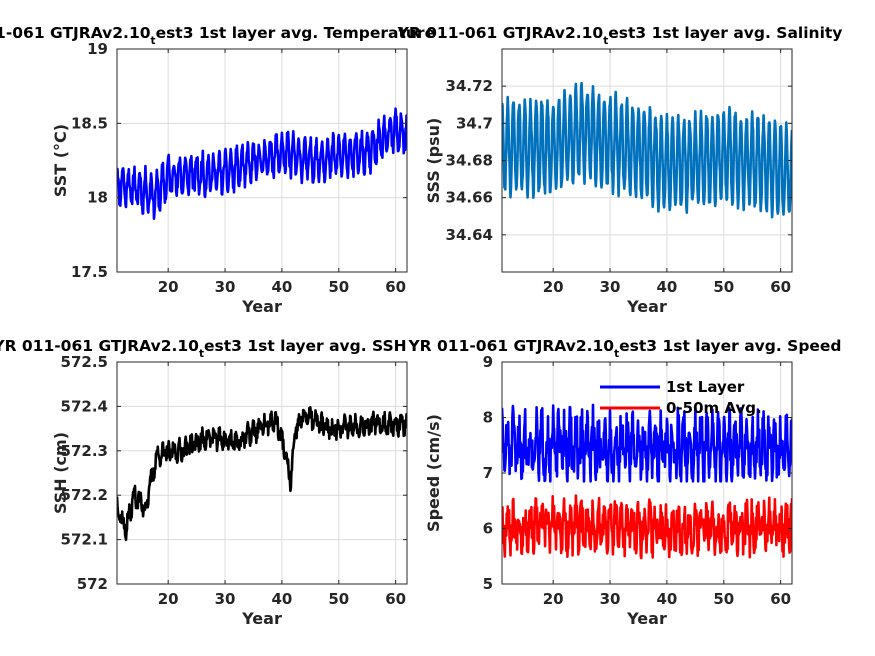 This screenshot has width=875, height=656. What do you see at coordinates (60, 160) in the screenshot?
I see `y-axis-label: SST (°C)` at bounding box center [60, 160].